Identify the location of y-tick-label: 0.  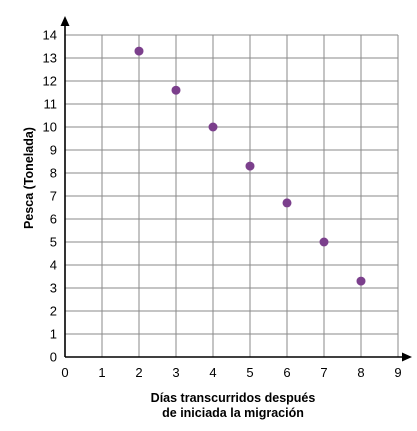
(53, 357).